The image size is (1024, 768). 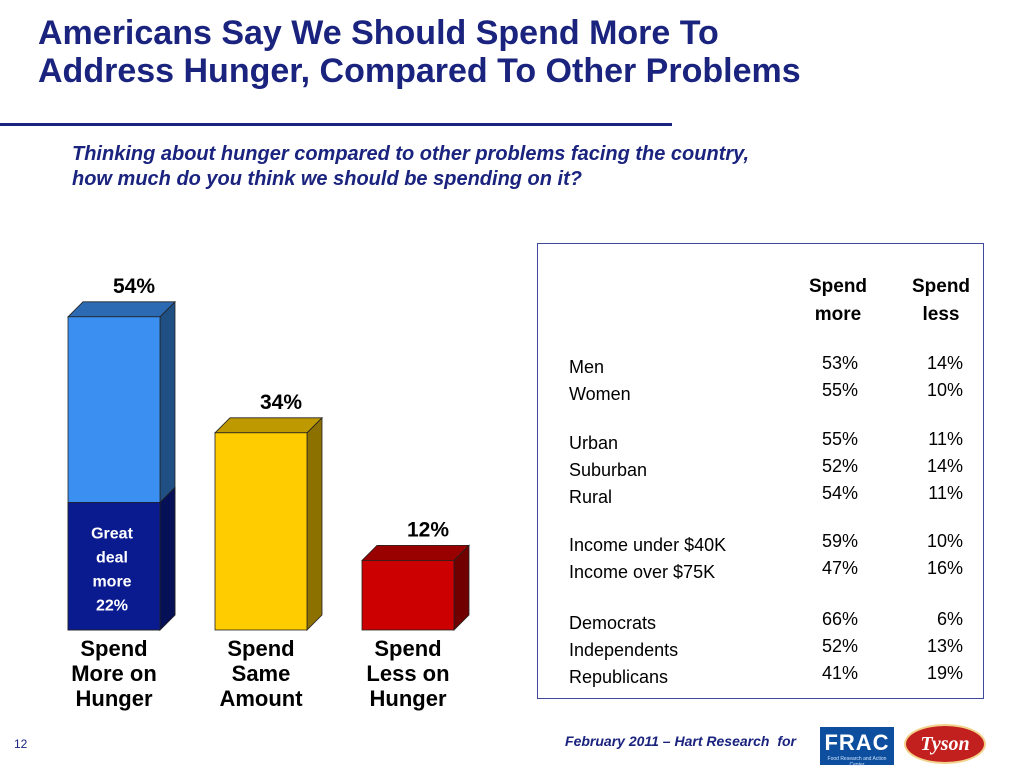 What do you see at coordinates (941, 286) in the screenshot?
I see `table-header-col1-line0: Spend` at bounding box center [941, 286].